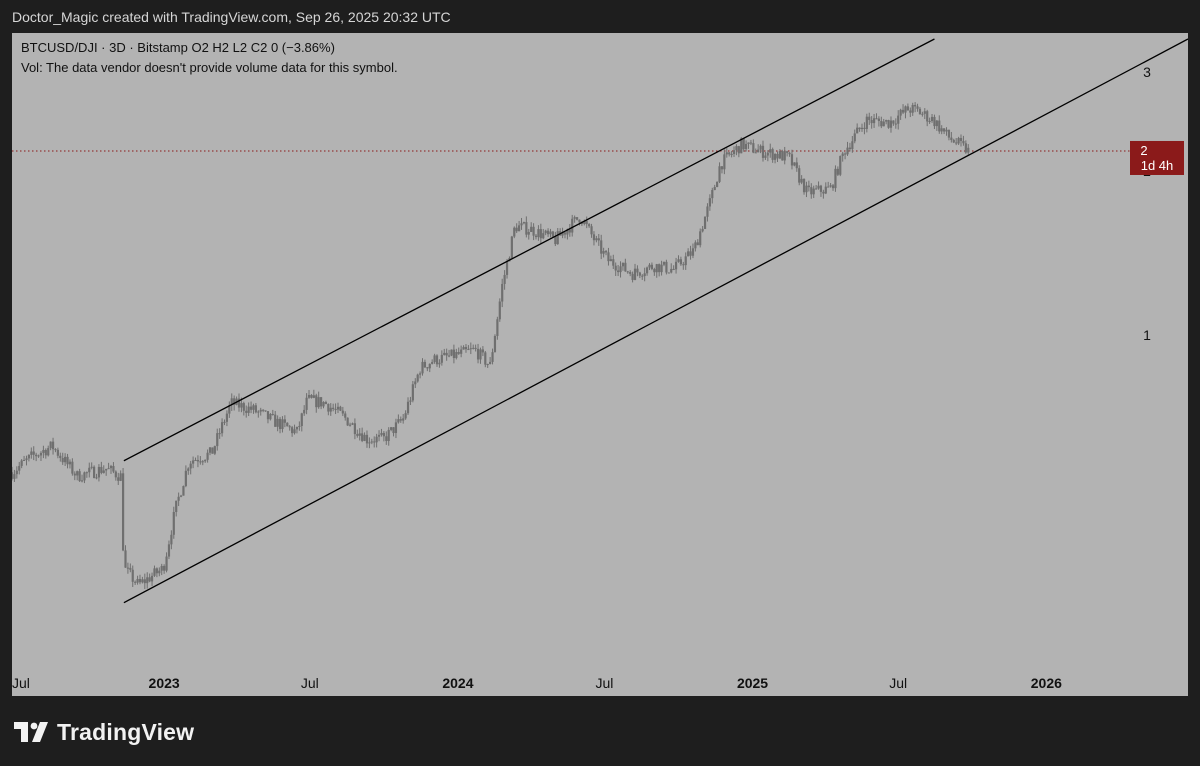 Image resolution: width=1200 pixels, height=766 pixels. Describe the element at coordinates (21, 683) in the screenshot. I see `x-tick-label: Jul` at that location.